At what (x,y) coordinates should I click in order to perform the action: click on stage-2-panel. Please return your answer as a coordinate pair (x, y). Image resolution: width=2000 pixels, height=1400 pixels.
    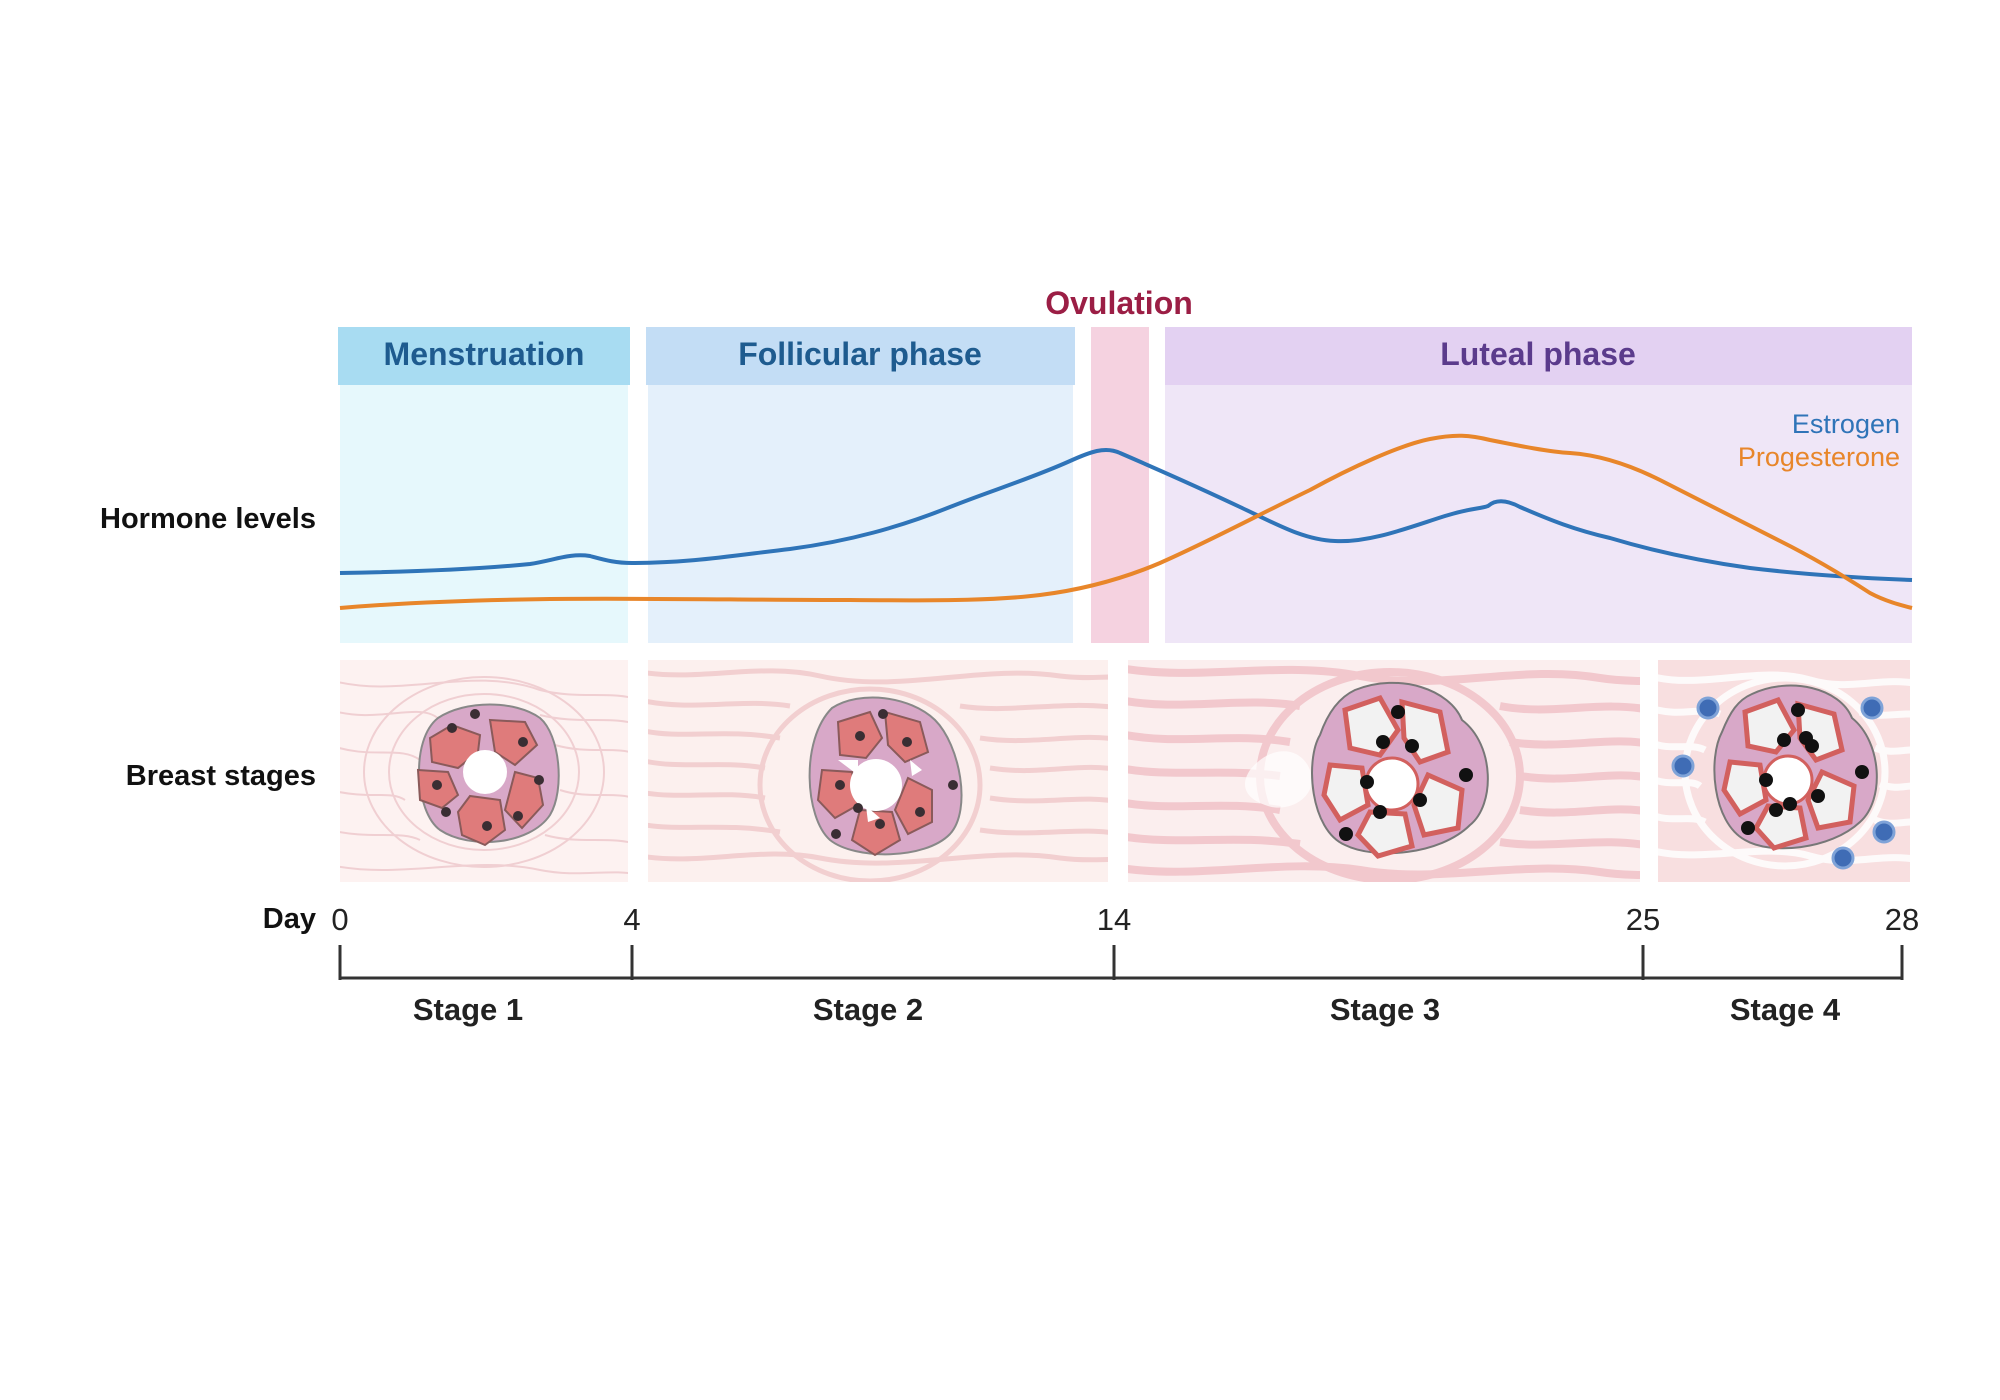
    Looking at the image, I should click on (878, 771).